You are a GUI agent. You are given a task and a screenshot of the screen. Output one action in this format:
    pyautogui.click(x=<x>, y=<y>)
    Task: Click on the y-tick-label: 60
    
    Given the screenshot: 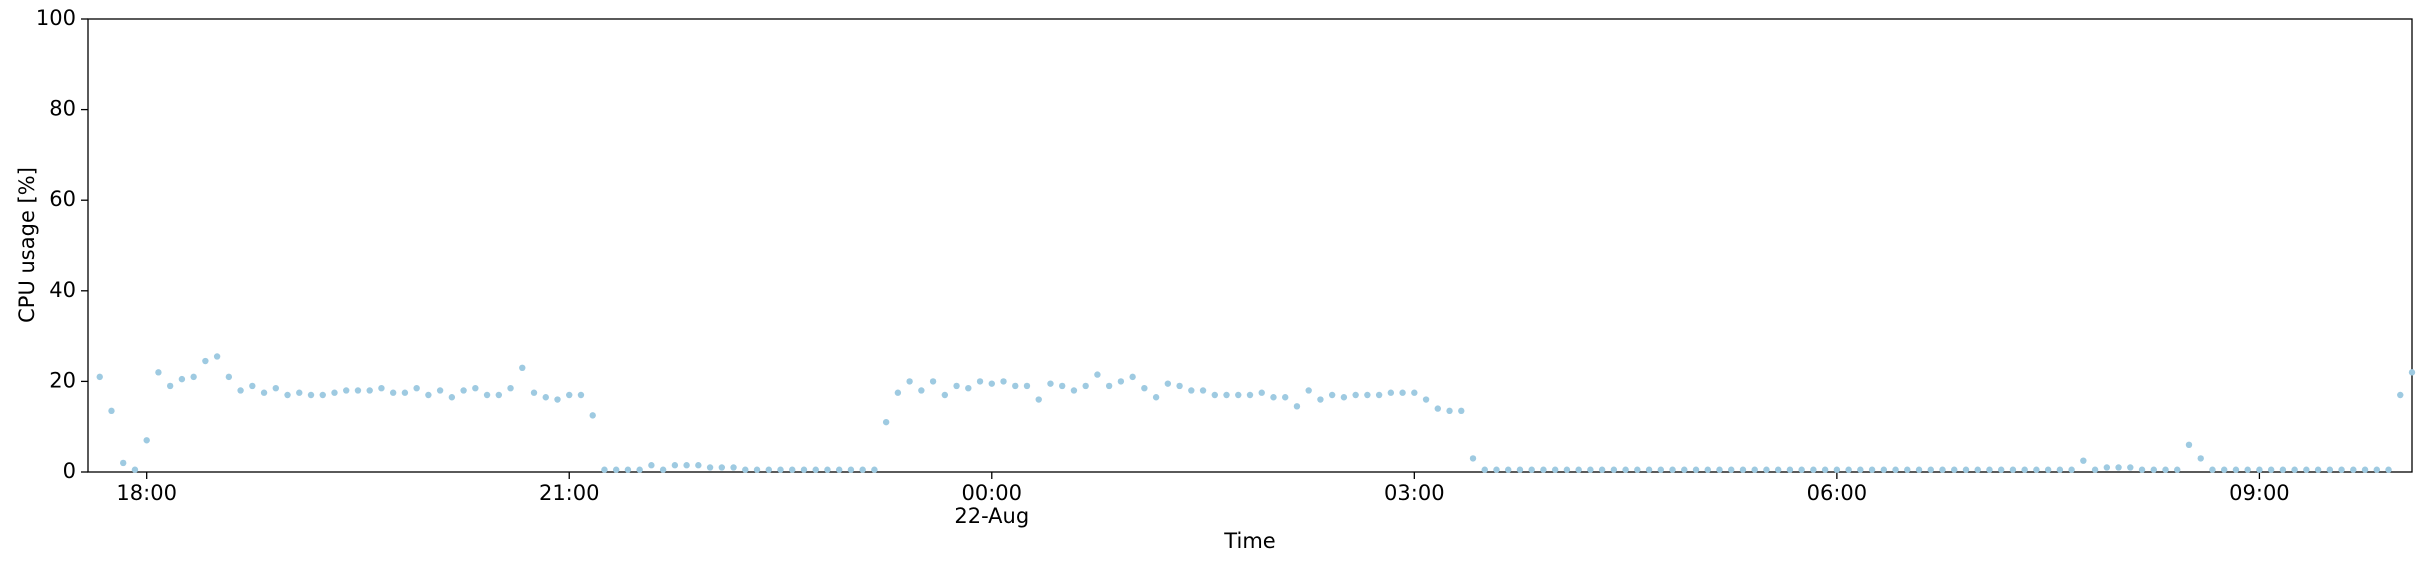 What is the action you would take?
    pyautogui.click(x=62, y=199)
    